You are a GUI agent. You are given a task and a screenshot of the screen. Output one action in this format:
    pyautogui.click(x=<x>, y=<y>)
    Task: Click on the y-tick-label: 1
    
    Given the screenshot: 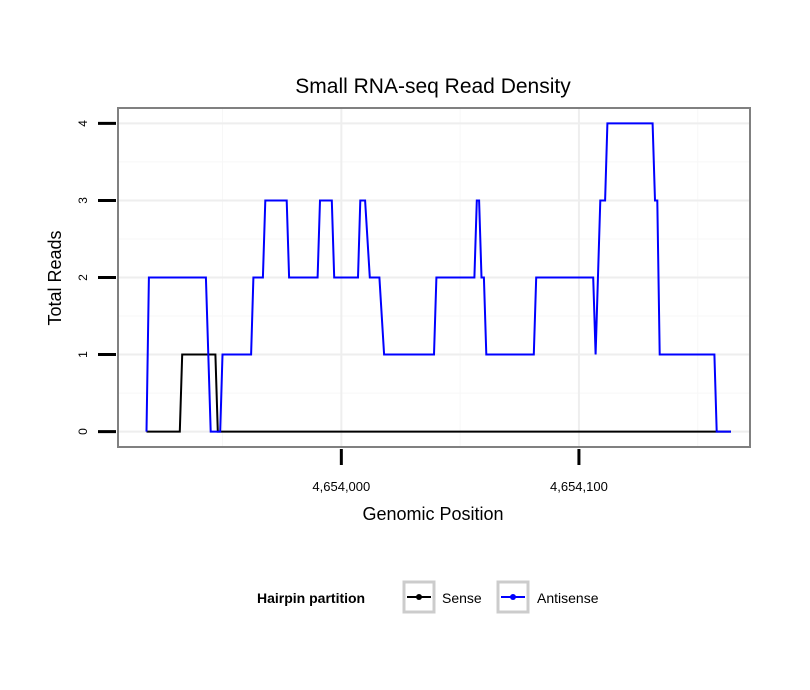 What is the action you would take?
    pyautogui.click(x=83, y=354)
    